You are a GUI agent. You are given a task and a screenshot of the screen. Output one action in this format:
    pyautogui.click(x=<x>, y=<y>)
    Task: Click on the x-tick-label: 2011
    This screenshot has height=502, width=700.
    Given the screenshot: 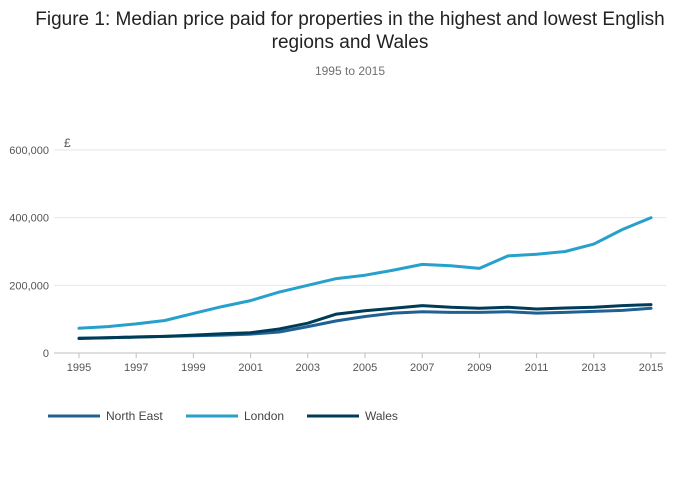 What is the action you would take?
    pyautogui.click(x=537, y=368)
    